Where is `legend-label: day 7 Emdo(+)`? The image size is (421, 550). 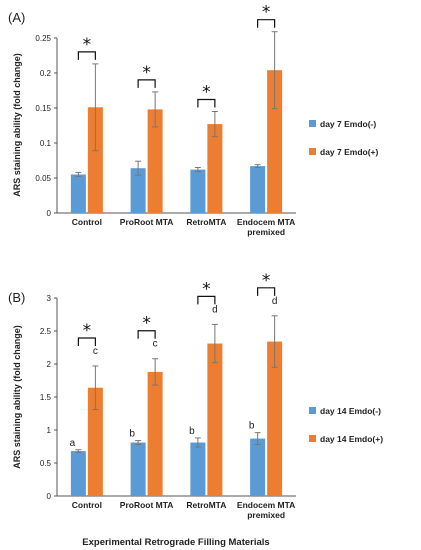 legend-label: day 7 Emdo(+) is located at coordinates (349, 152).